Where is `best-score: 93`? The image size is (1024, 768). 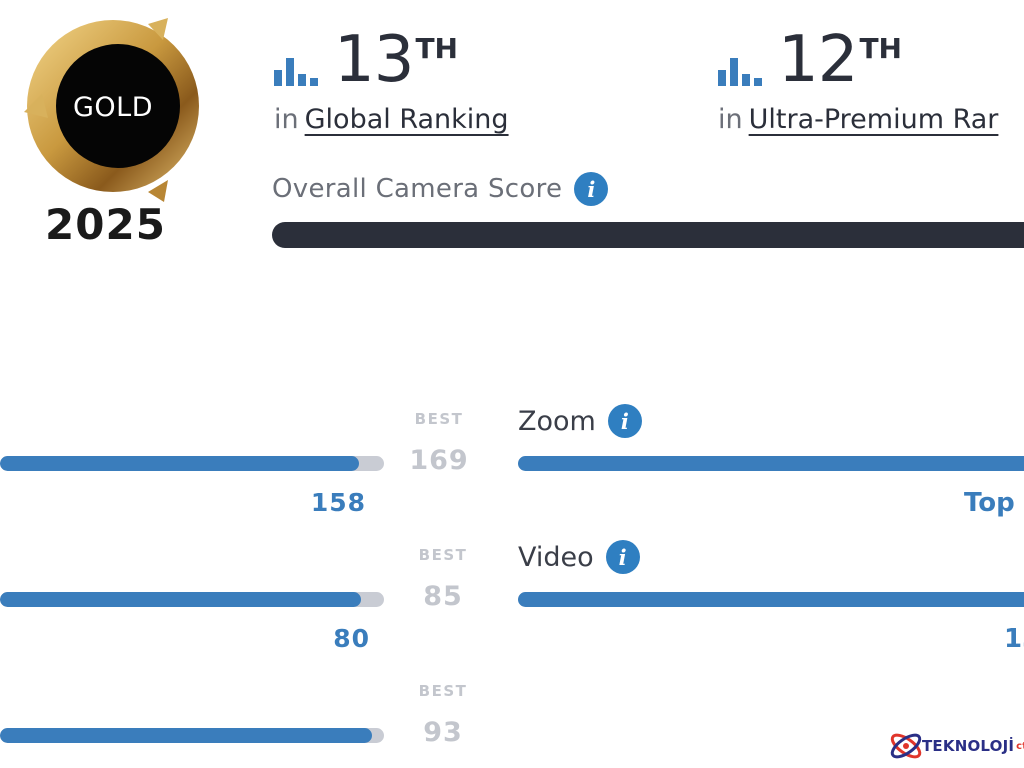
best-score: 93 is located at coordinates (443, 732).